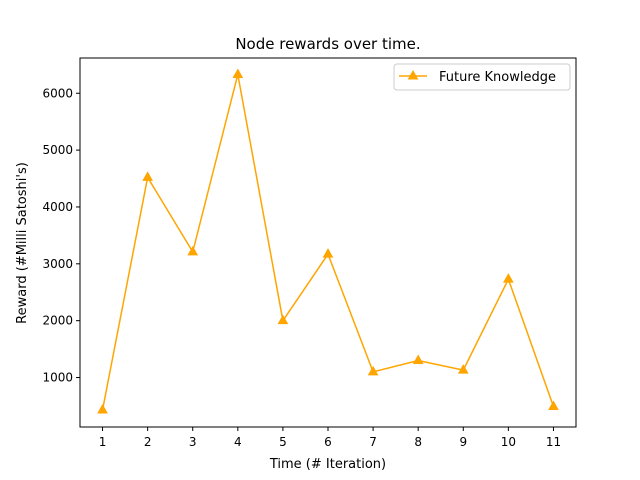 The image size is (640, 480). Describe the element at coordinates (193, 442) in the screenshot. I see `x-tick-label: 3` at that location.